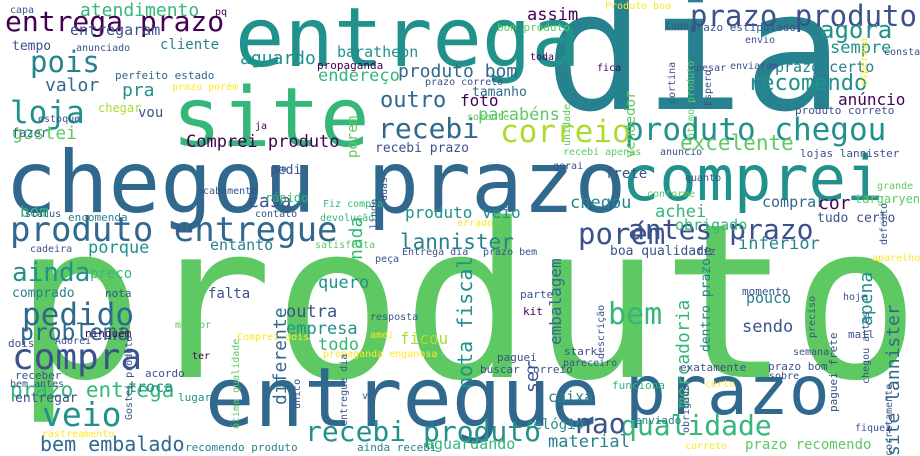 The image size is (920, 456). I want to click on word: empresa, so click(322, 329).